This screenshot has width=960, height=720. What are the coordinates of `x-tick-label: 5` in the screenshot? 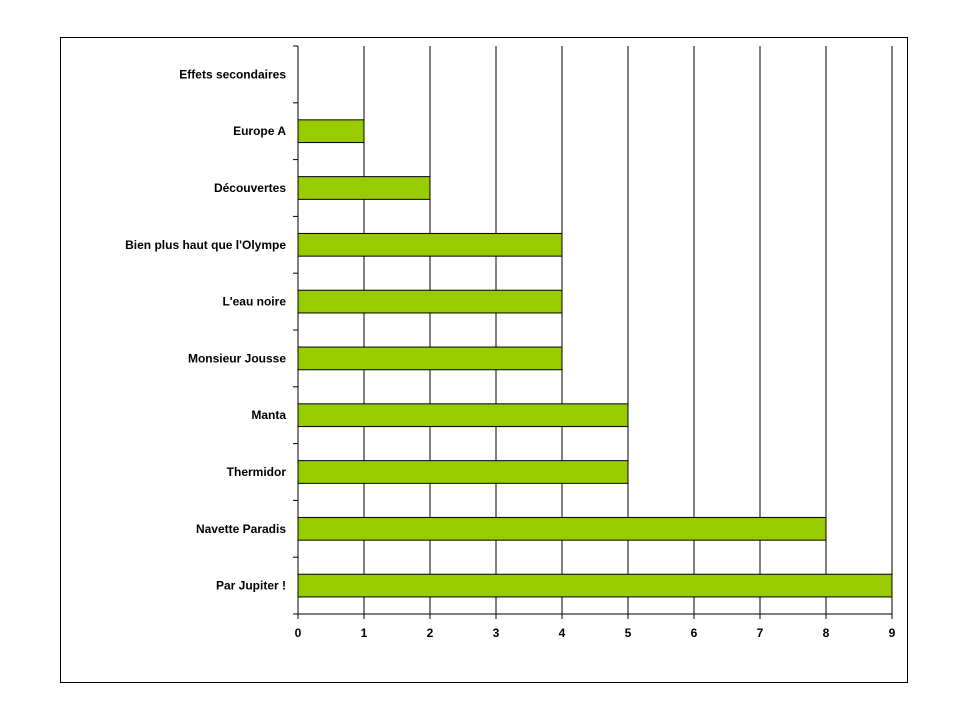 It's located at (628, 633).